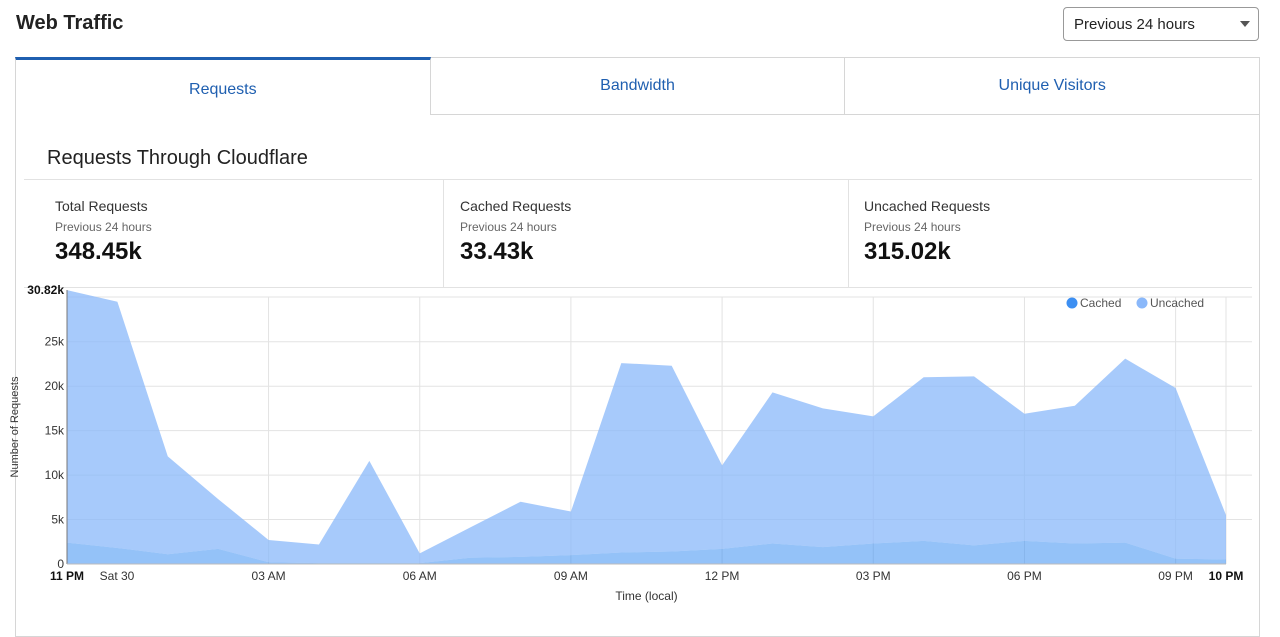 The width and height of the screenshot is (1280, 637). I want to click on series-area-cached, so click(646, 552).